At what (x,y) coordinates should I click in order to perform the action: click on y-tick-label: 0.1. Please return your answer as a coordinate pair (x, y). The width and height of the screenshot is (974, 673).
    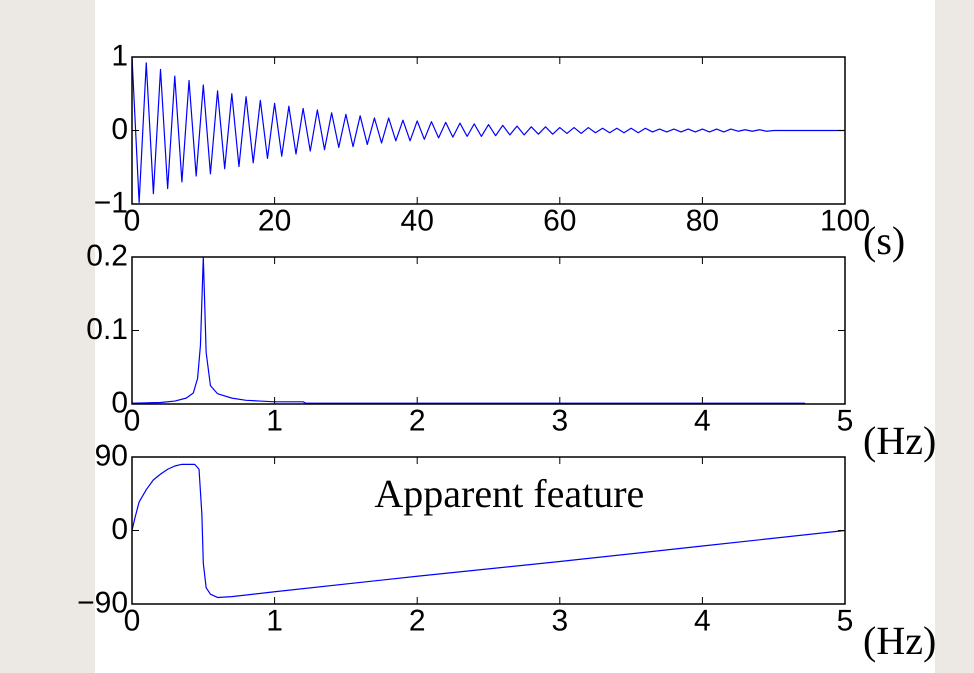
    Looking at the image, I should click on (107, 329).